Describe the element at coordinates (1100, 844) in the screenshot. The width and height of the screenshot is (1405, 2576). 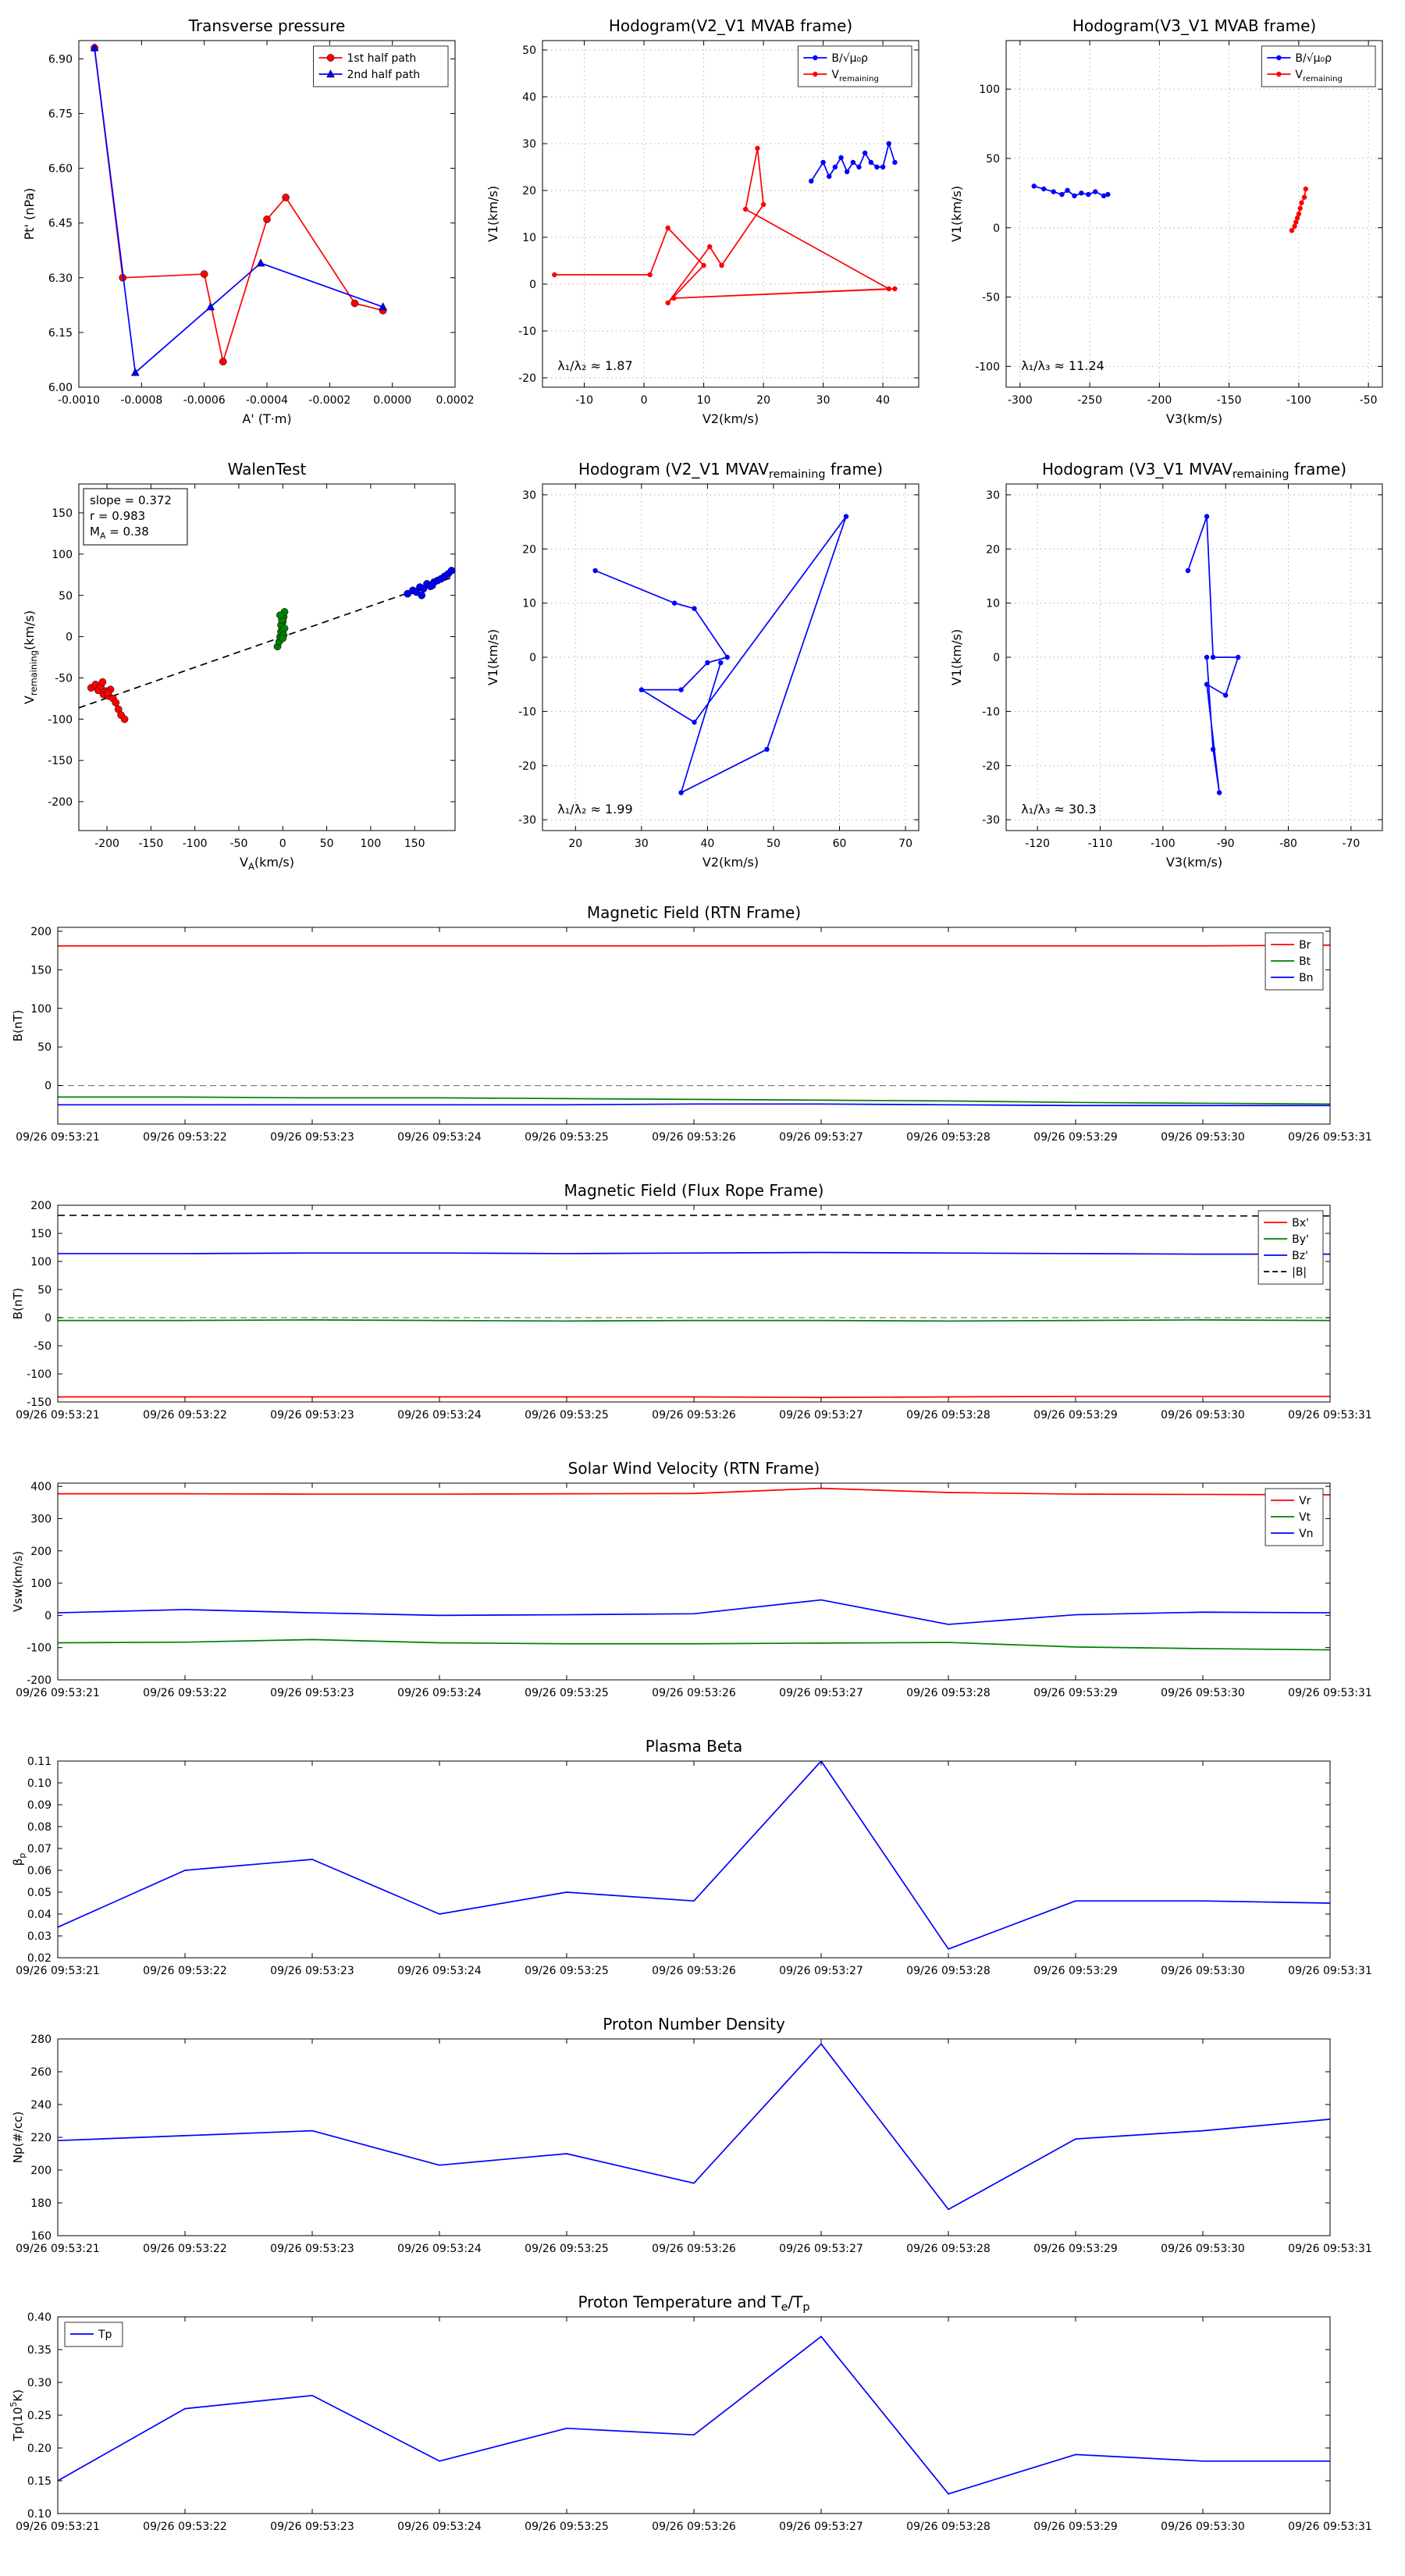
I see `svg-text: -110` at that location.